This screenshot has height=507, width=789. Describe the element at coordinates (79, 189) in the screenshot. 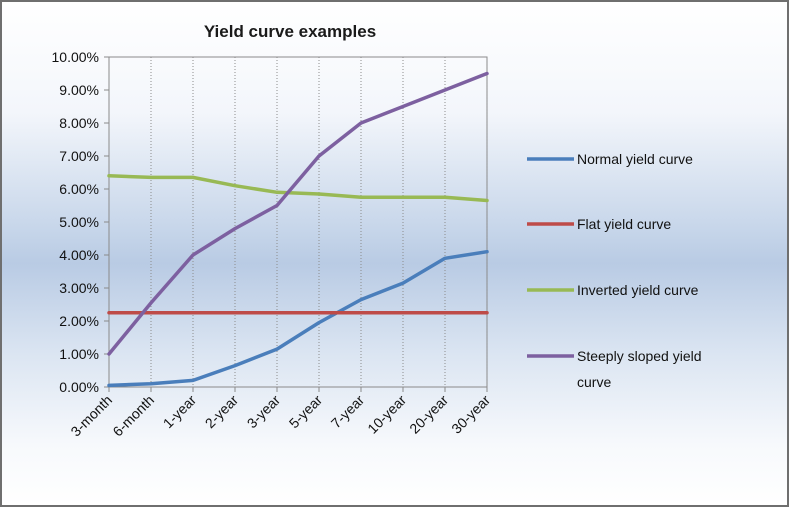

I see `y-tick-label: 6.00%` at that location.